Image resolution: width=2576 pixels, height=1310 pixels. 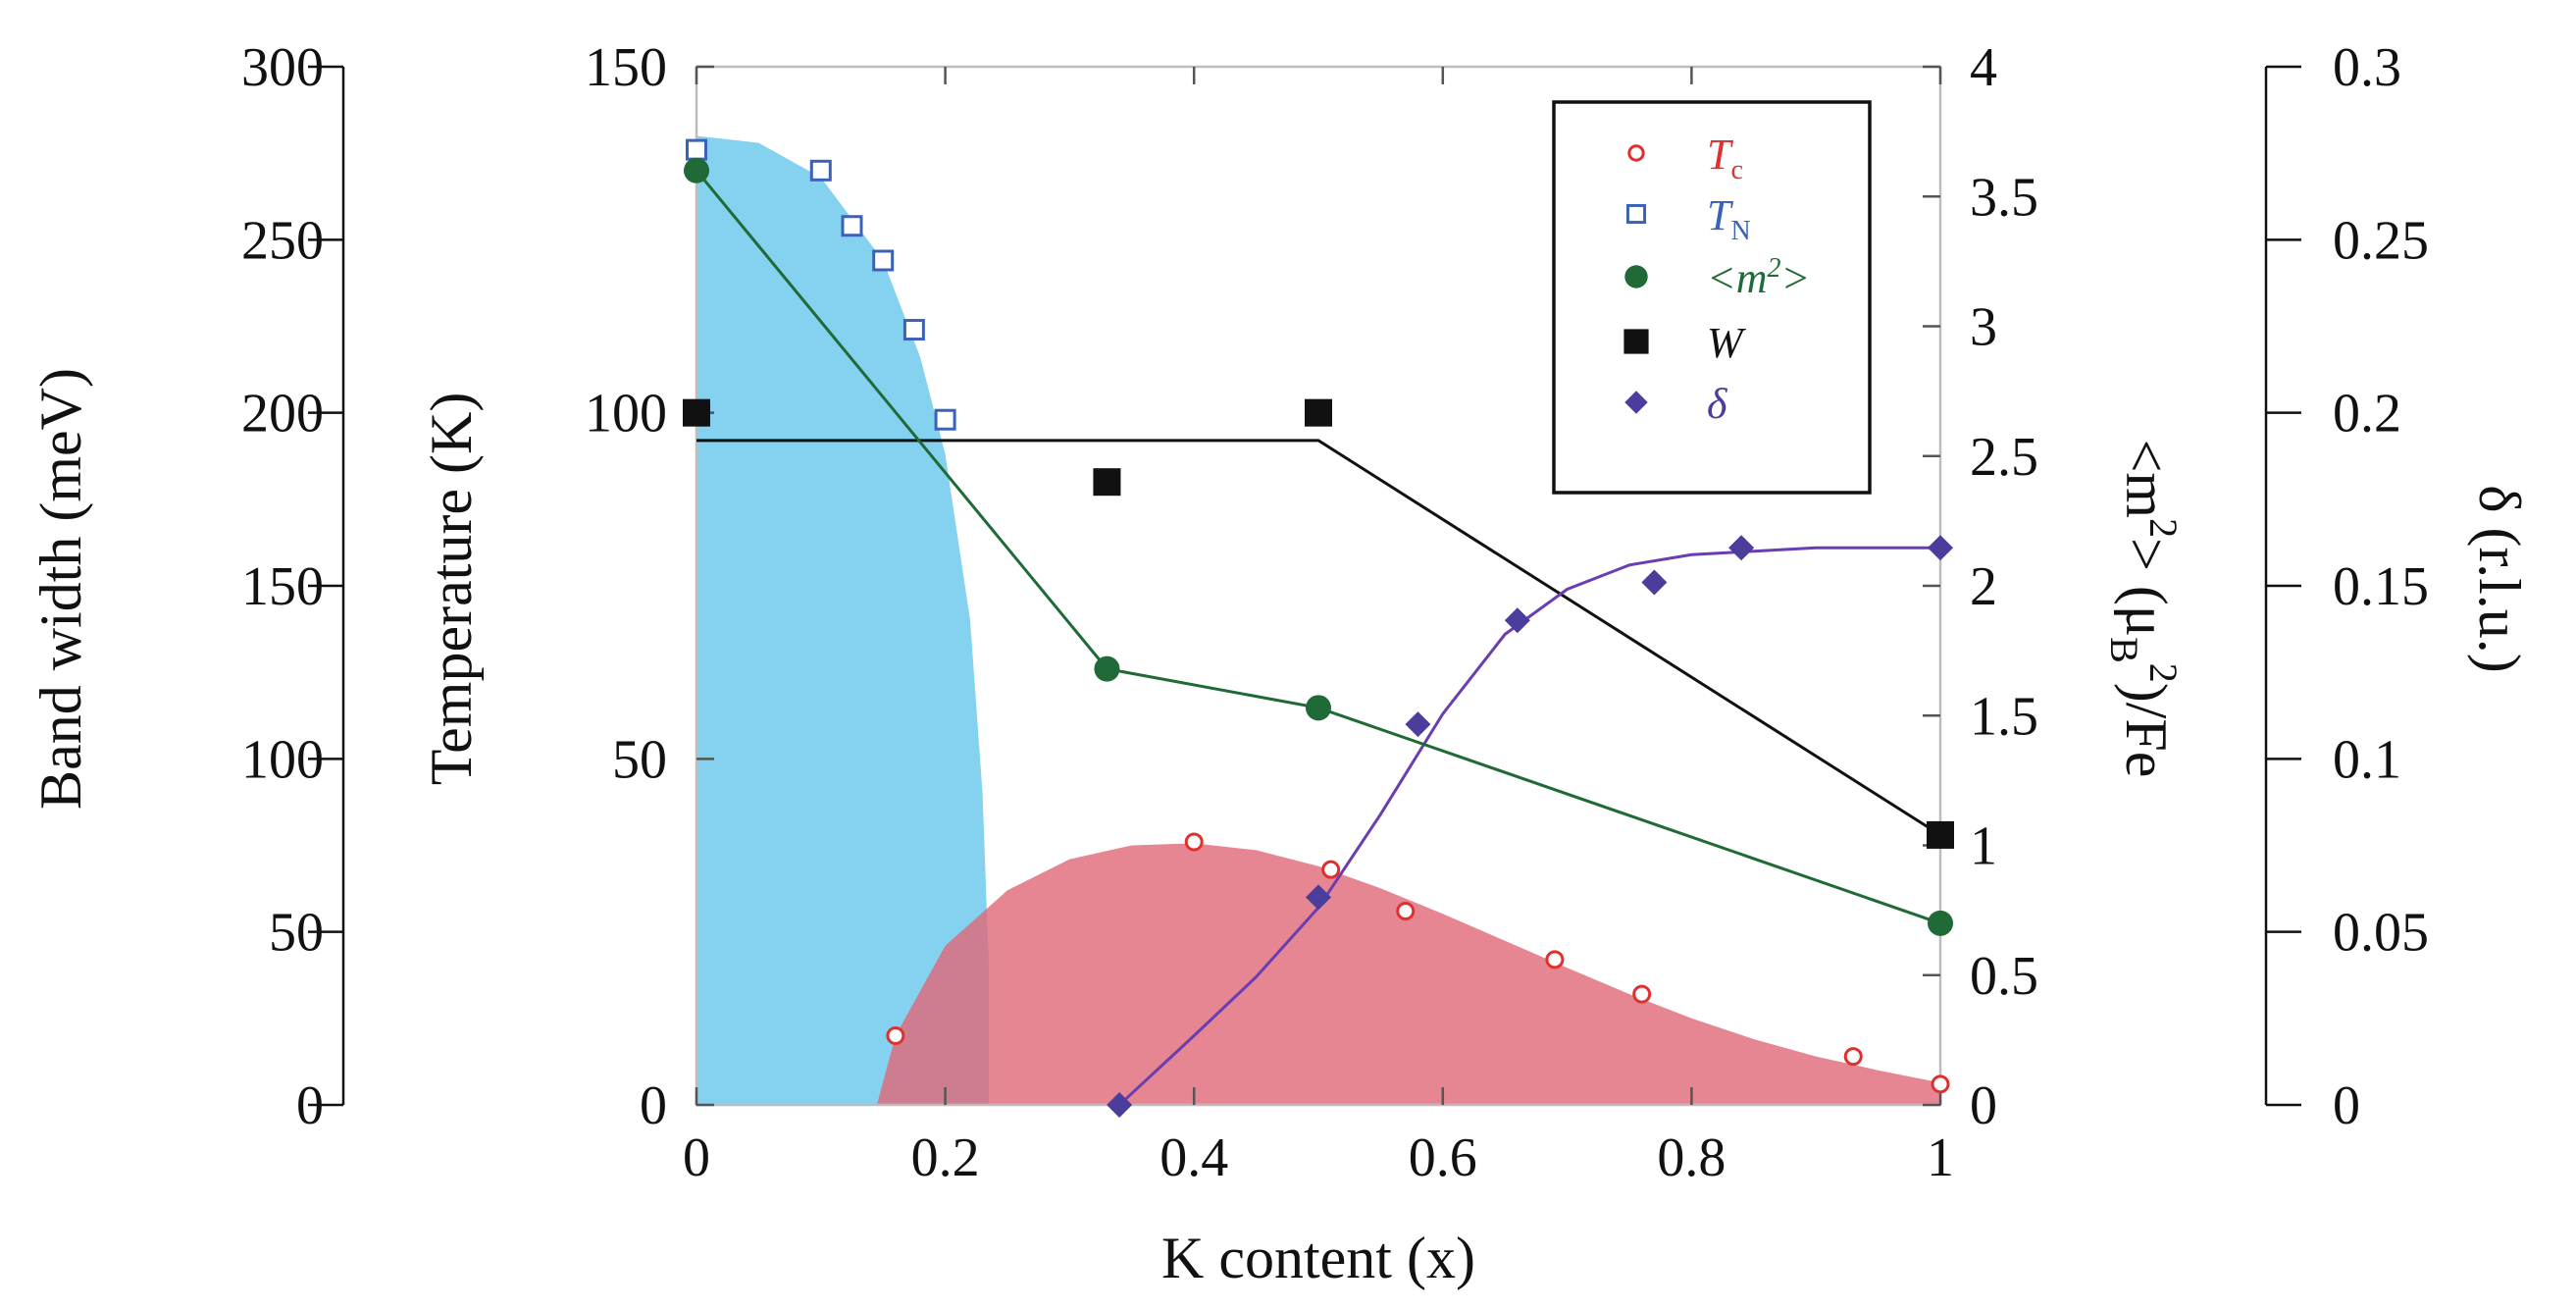 What do you see at coordinates (1729, 218) in the screenshot?
I see `legend-label-TN: TN` at bounding box center [1729, 218].